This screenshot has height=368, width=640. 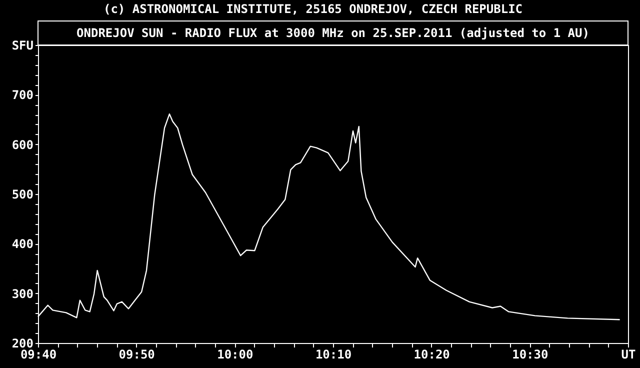 I want to click on y-tick-label: 400, so click(x=23, y=244).